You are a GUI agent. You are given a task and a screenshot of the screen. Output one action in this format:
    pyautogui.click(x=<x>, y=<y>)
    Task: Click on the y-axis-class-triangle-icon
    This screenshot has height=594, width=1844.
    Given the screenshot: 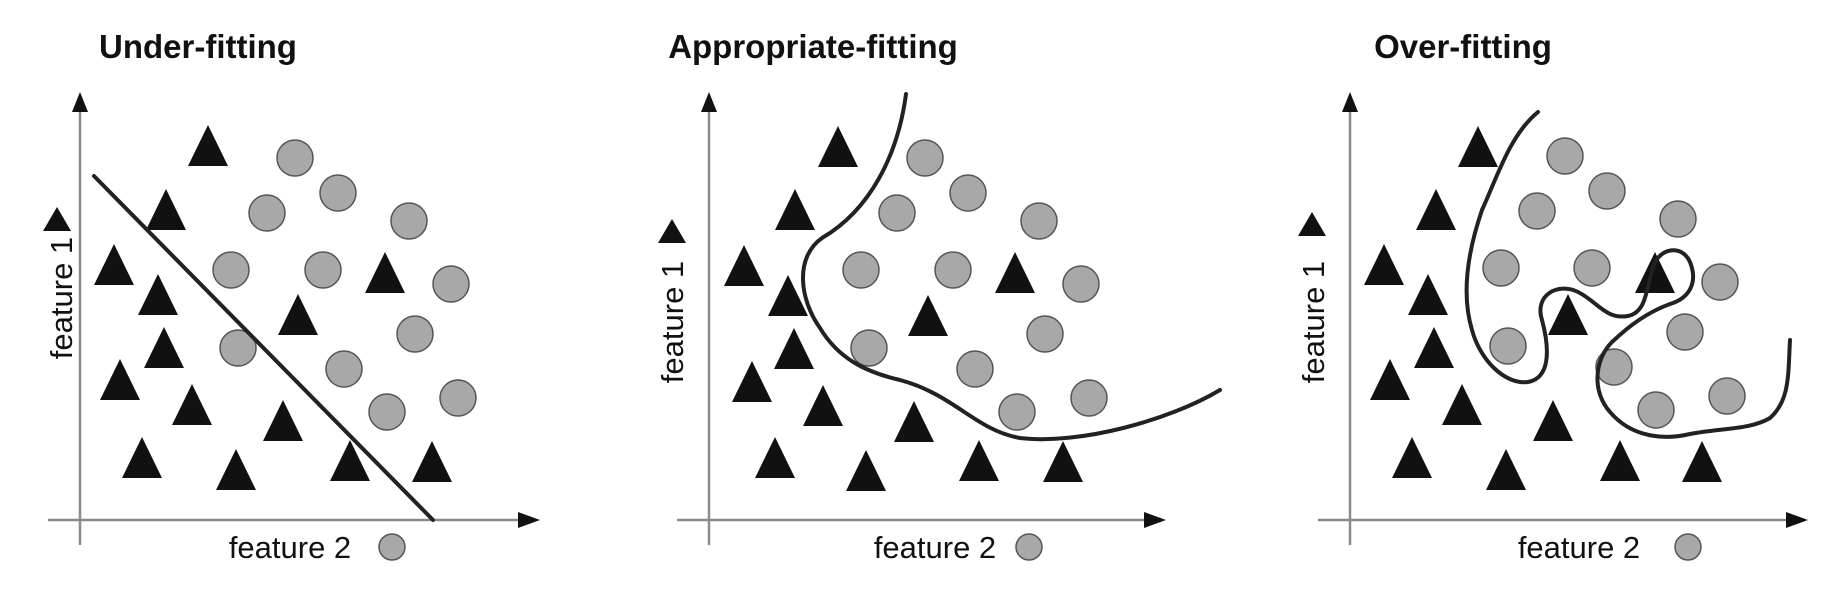 What is the action you would take?
    pyautogui.click(x=672, y=231)
    